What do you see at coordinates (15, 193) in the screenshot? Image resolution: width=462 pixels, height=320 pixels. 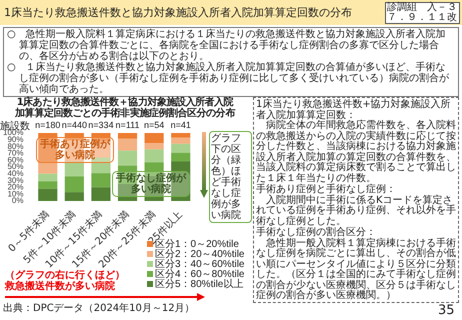 I see `y-tick-label: 10%` at bounding box center [15, 193].